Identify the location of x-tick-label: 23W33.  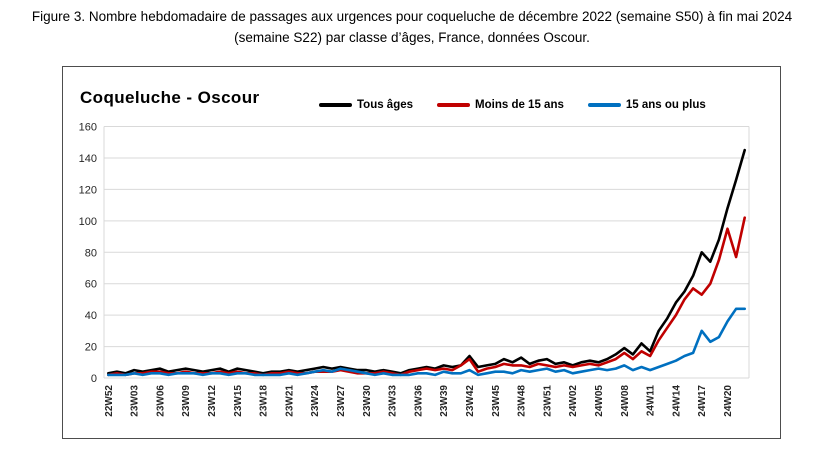
(393, 401).